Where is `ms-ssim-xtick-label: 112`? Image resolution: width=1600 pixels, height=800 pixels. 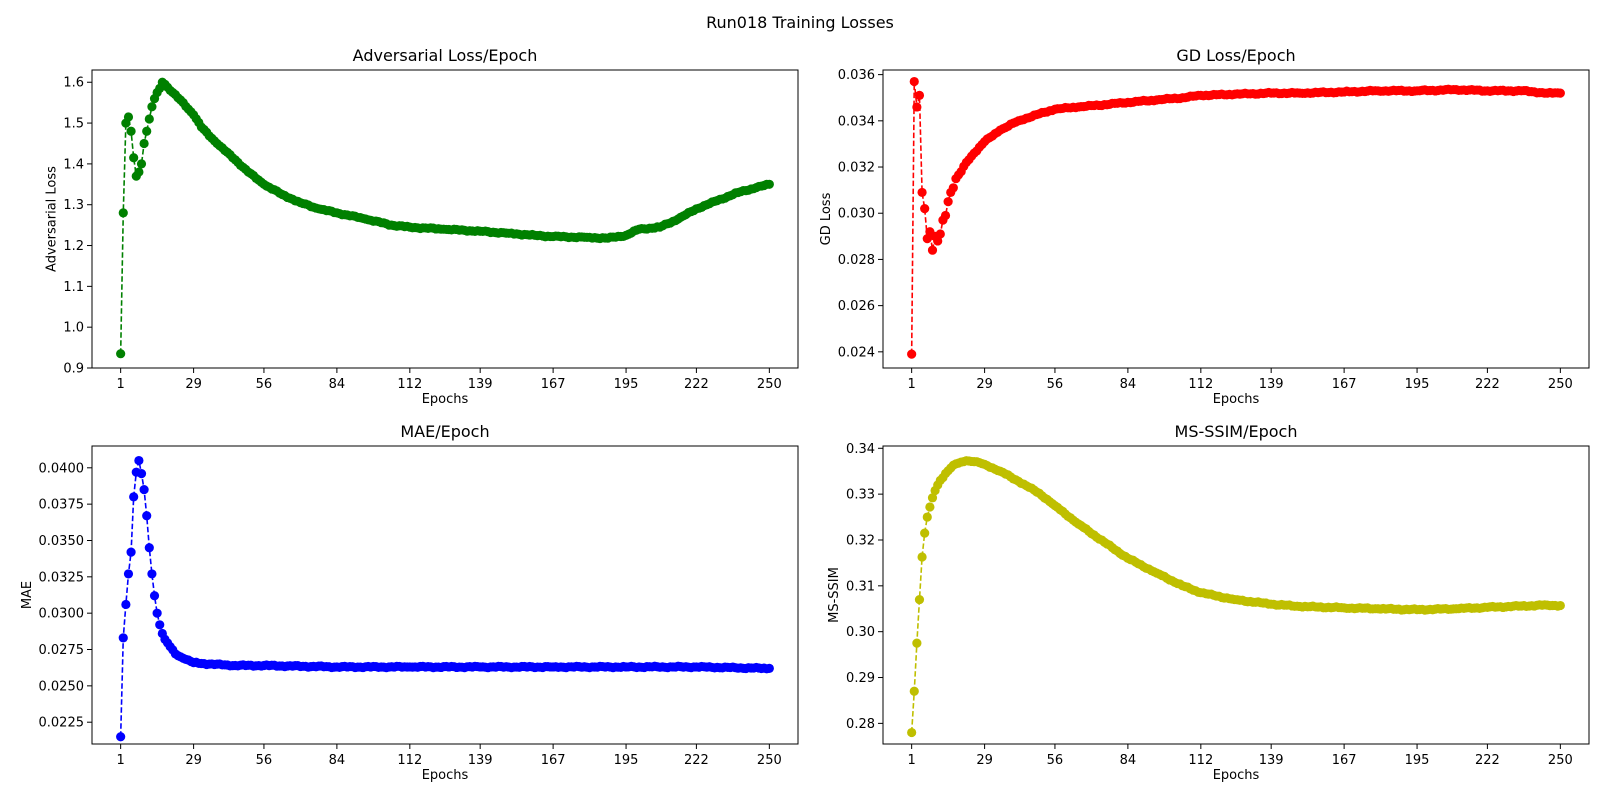 ms-ssim-xtick-label: 112 is located at coordinates (1200, 760).